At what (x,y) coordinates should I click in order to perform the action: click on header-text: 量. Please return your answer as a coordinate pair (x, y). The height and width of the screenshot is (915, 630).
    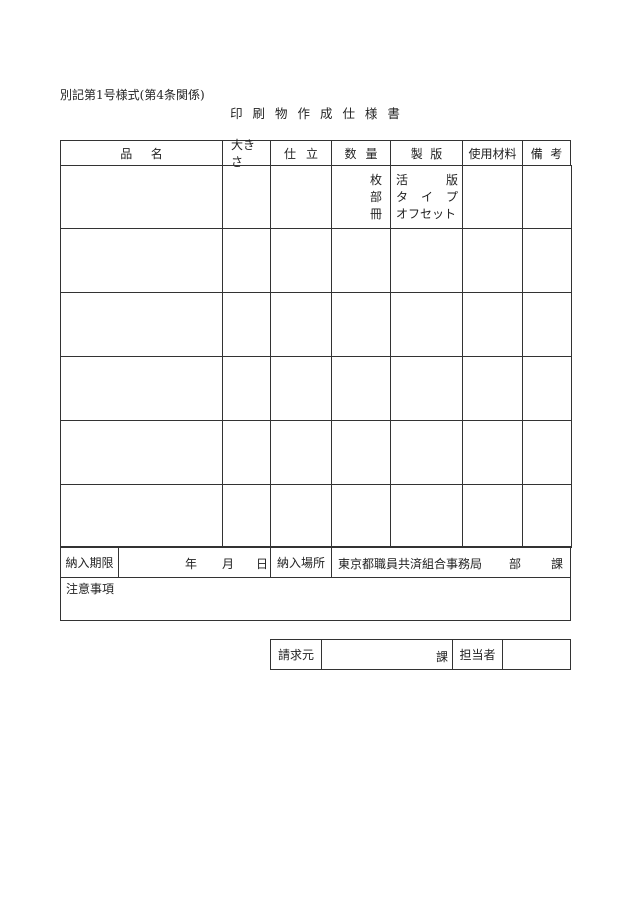
    Looking at the image, I should click on (371, 153).